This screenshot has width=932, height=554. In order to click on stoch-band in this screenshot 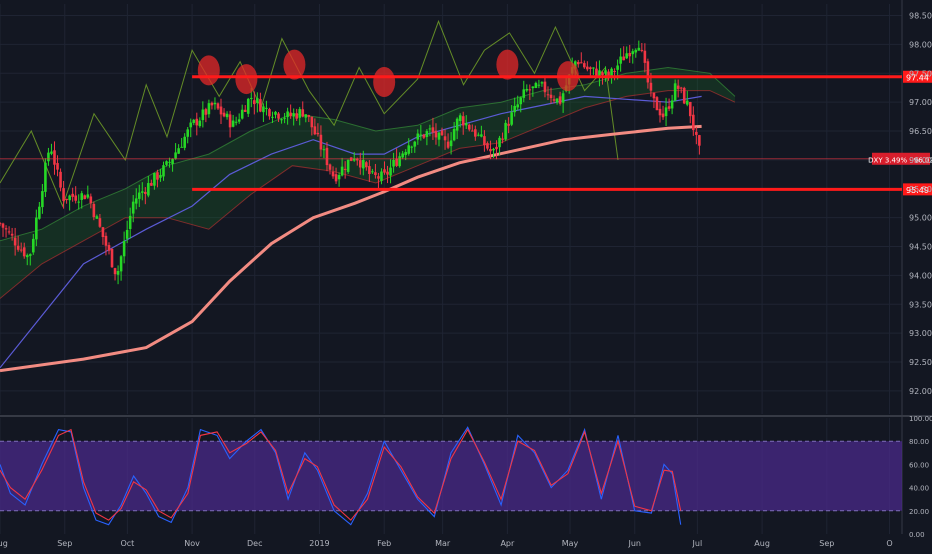, I will do `click(451, 476)`.